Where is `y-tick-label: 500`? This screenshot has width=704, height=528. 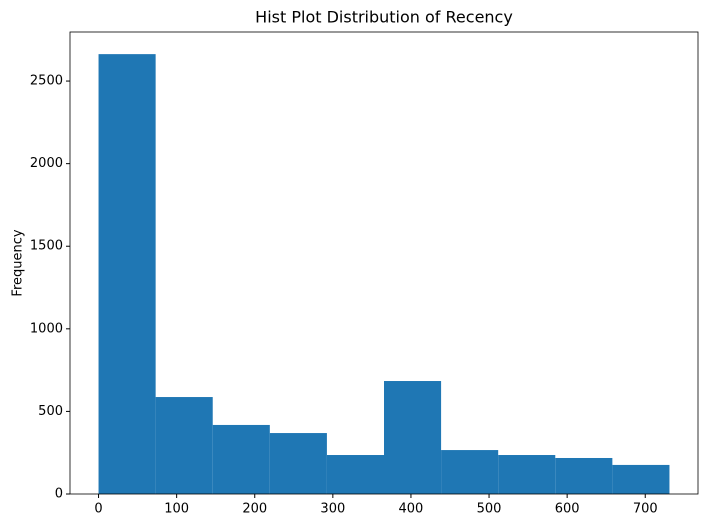 y-tick-label: 500 is located at coordinates (50, 411).